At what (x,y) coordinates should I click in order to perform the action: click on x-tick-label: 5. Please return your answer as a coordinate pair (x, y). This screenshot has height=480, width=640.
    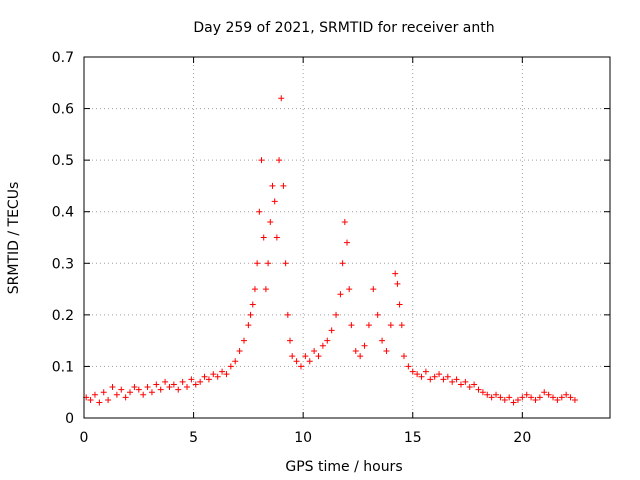
    Looking at the image, I should click on (193, 438).